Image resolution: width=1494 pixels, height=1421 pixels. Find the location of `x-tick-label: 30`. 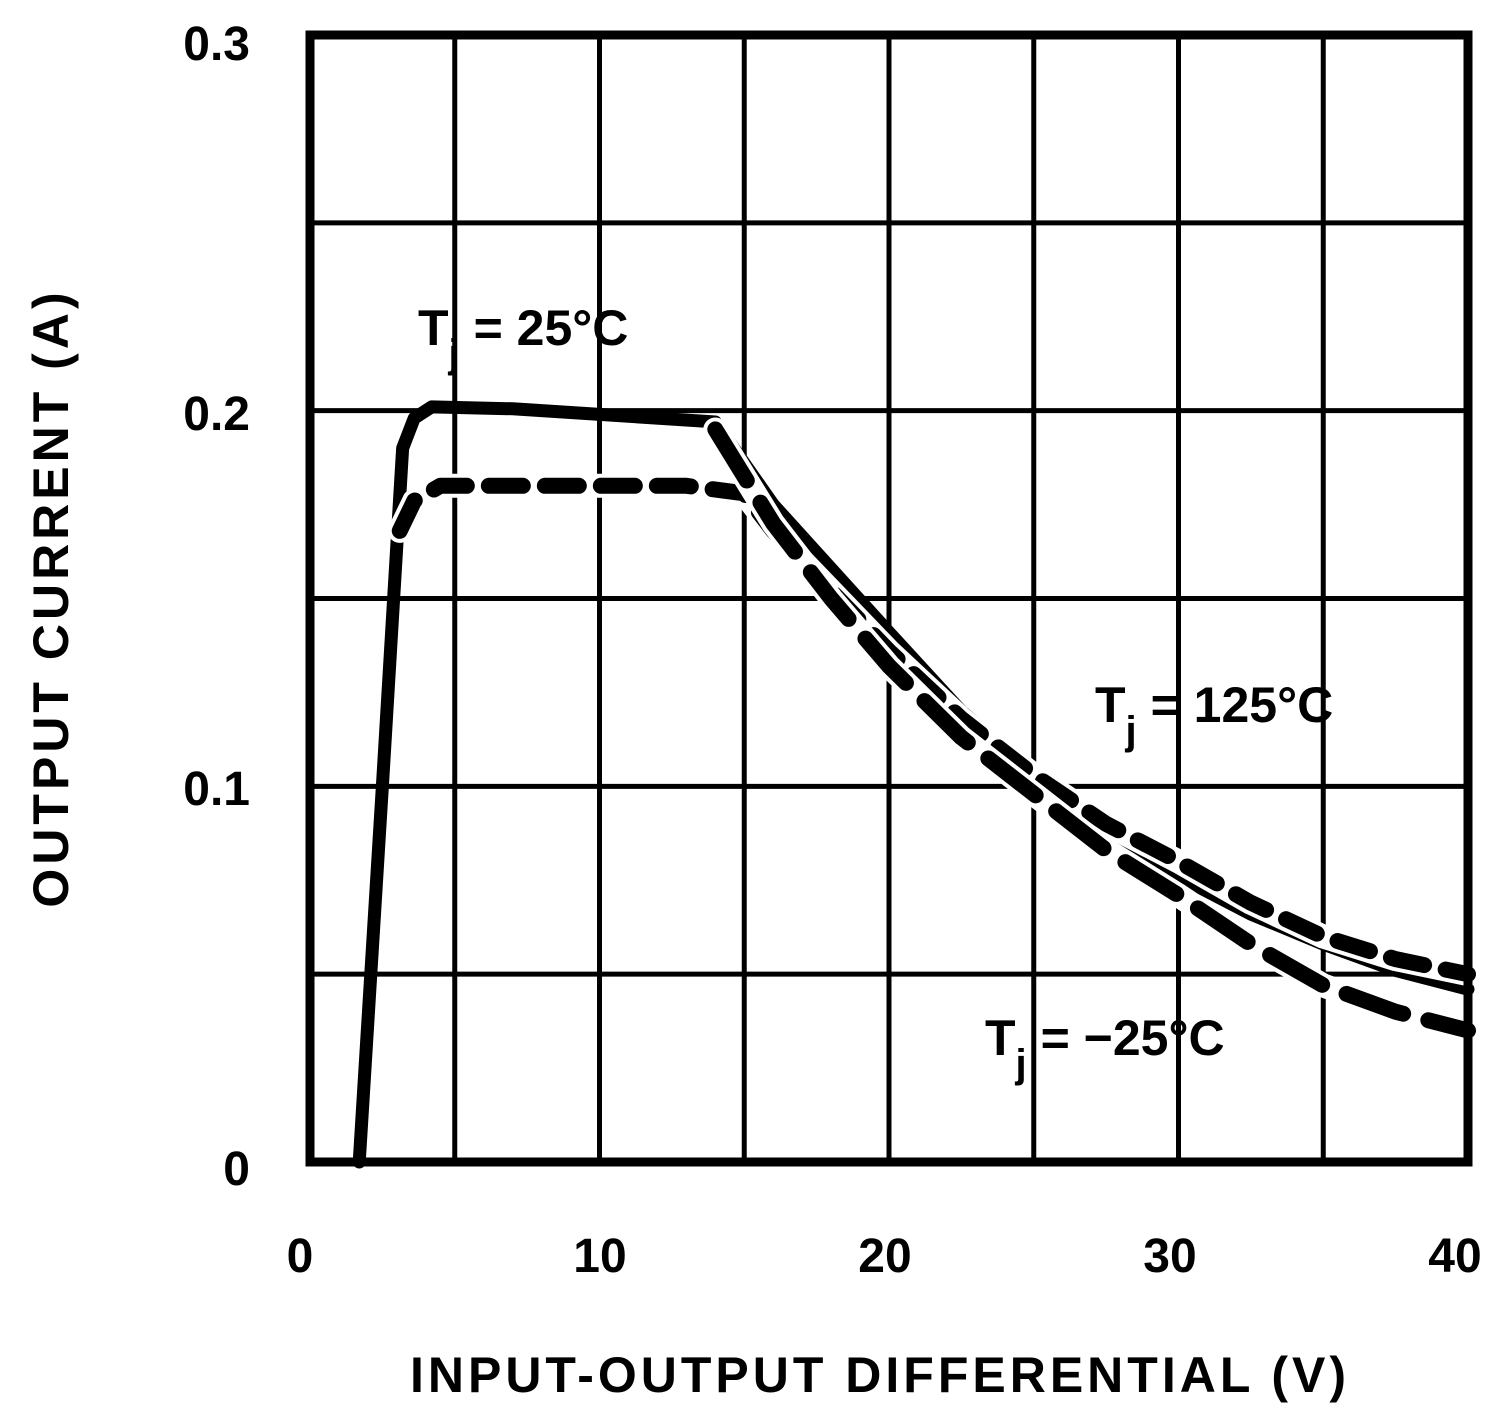

x-tick-label: 30 is located at coordinates (1169, 1256).